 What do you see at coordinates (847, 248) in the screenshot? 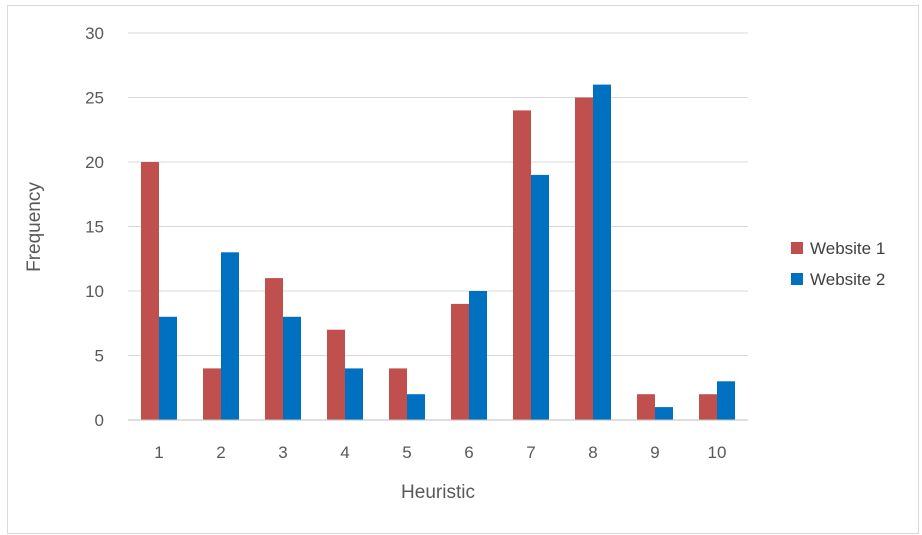
I see `legend-label: Website 1` at bounding box center [847, 248].